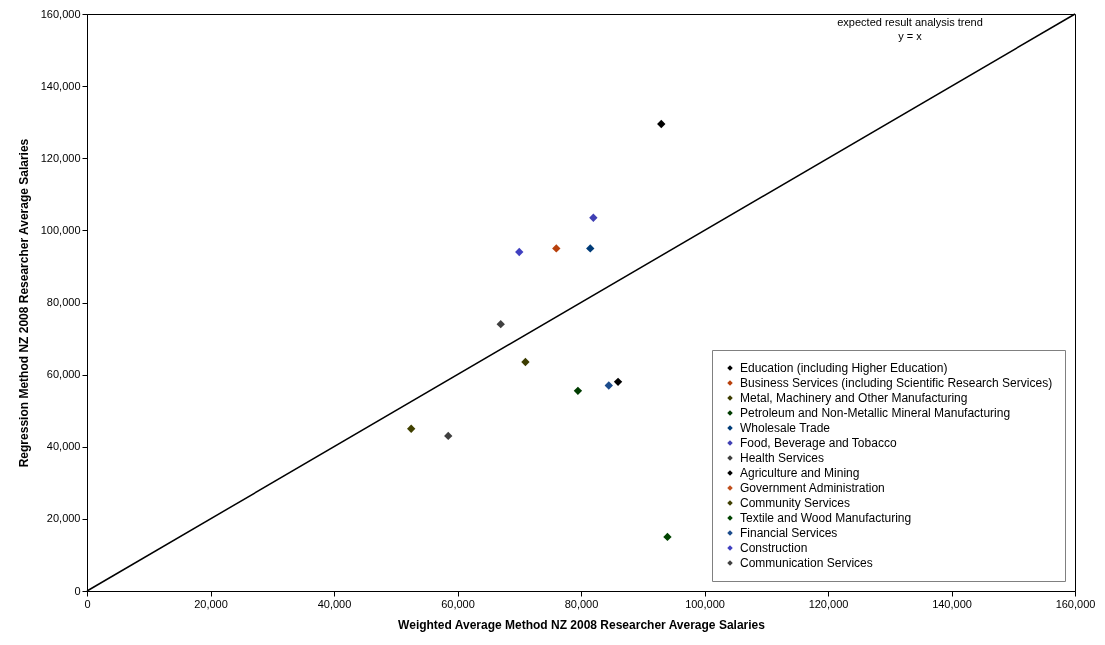 The image size is (1105, 645). What do you see at coordinates (458, 603) in the screenshot?
I see `x-tick-label: 60,000` at bounding box center [458, 603].